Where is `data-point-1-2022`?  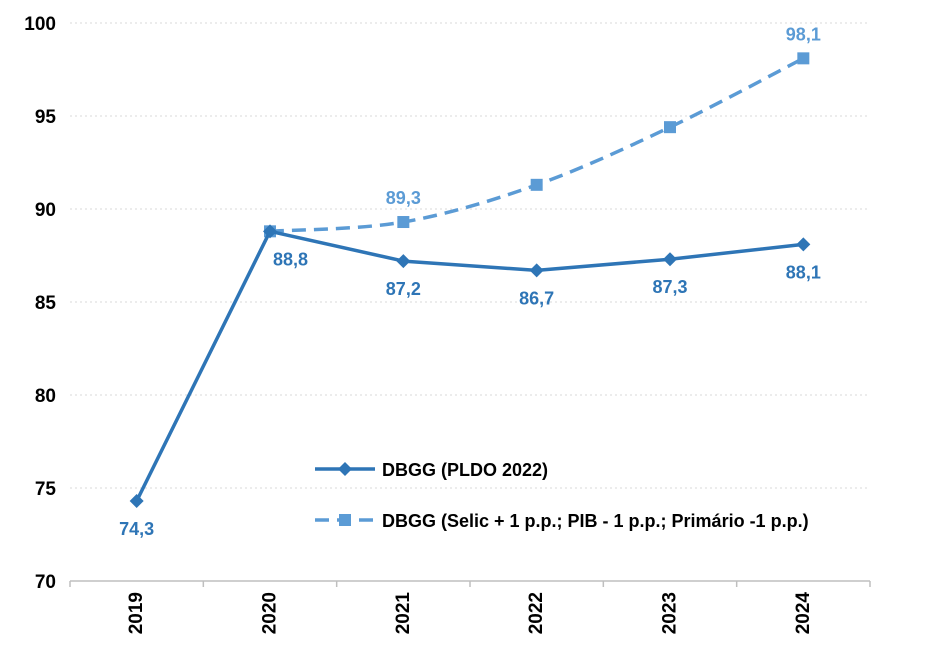 data-point-1-2022 is located at coordinates (536, 270).